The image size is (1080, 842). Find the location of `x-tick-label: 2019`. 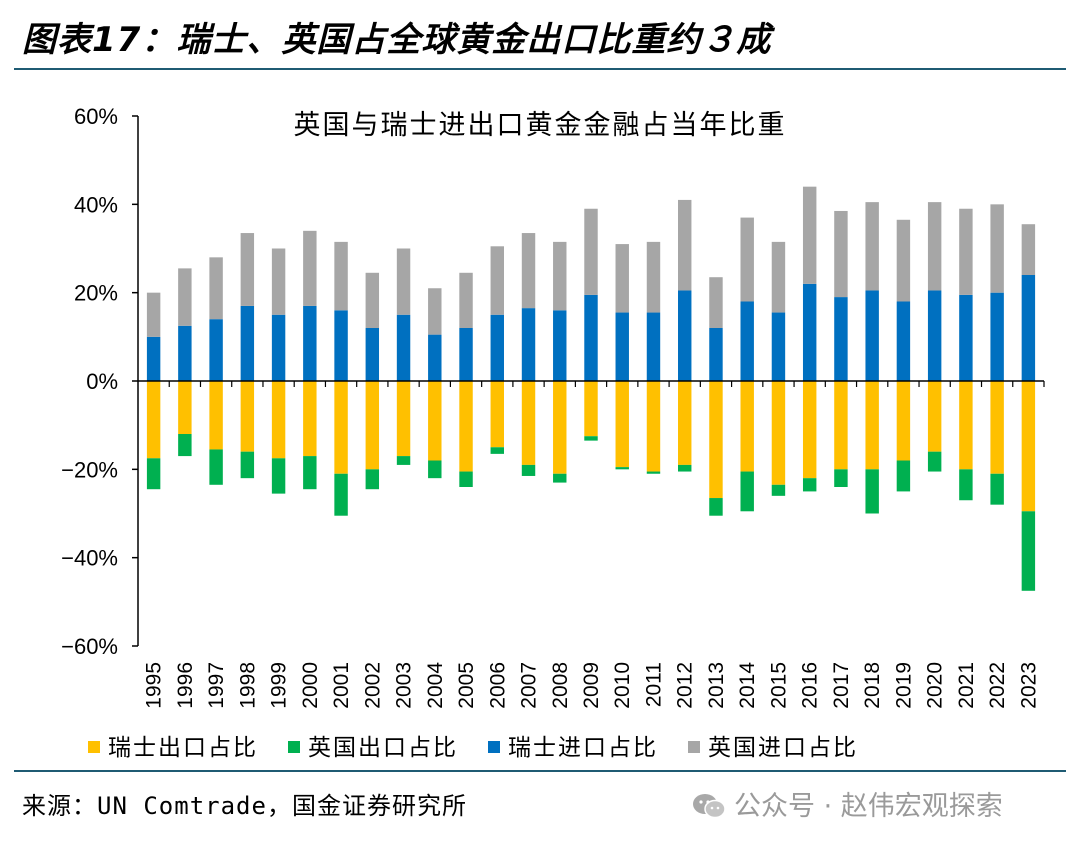

x-tick-label: 2019 is located at coordinates (903, 685).